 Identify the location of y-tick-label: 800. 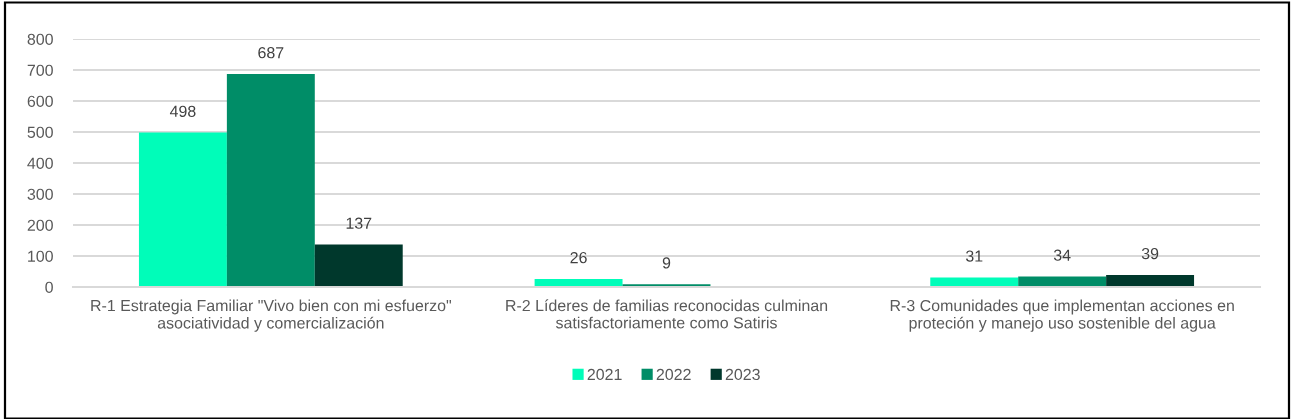
(40, 39).